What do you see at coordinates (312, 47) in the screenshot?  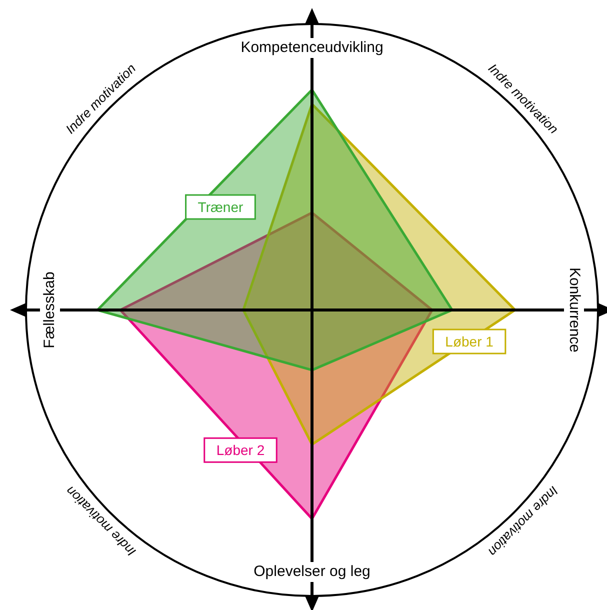 I see `spoke-label: Kompetenceudvikling` at bounding box center [312, 47].